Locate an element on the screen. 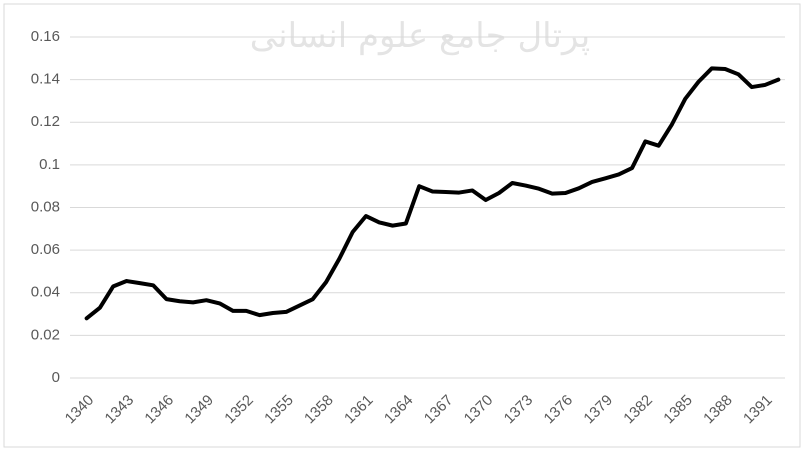  y-tick-label: 0.12 is located at coordinates (45, 121).